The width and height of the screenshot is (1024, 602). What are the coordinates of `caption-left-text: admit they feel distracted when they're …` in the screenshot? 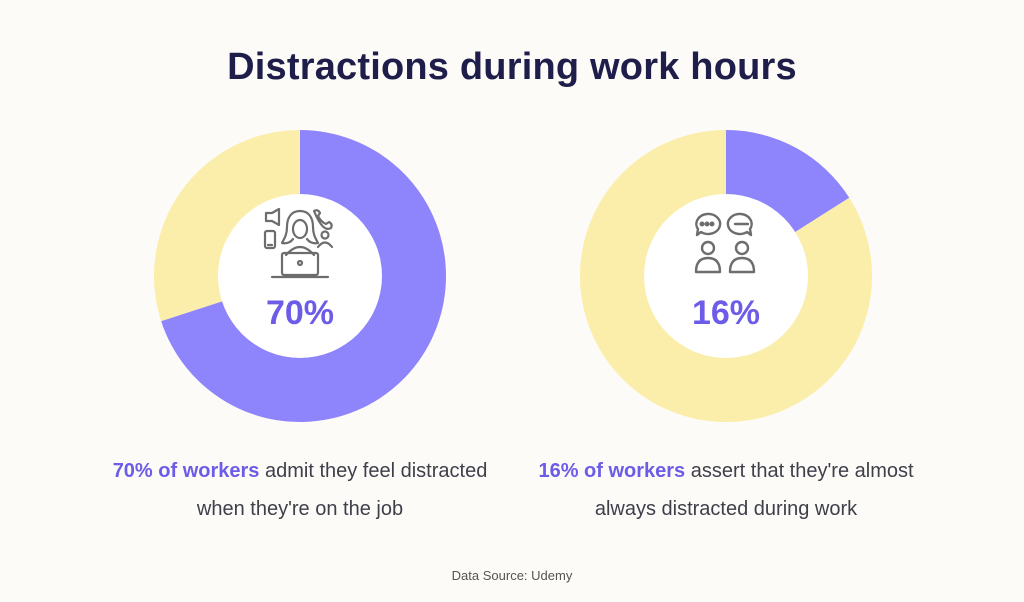 It's located at (342, 490).